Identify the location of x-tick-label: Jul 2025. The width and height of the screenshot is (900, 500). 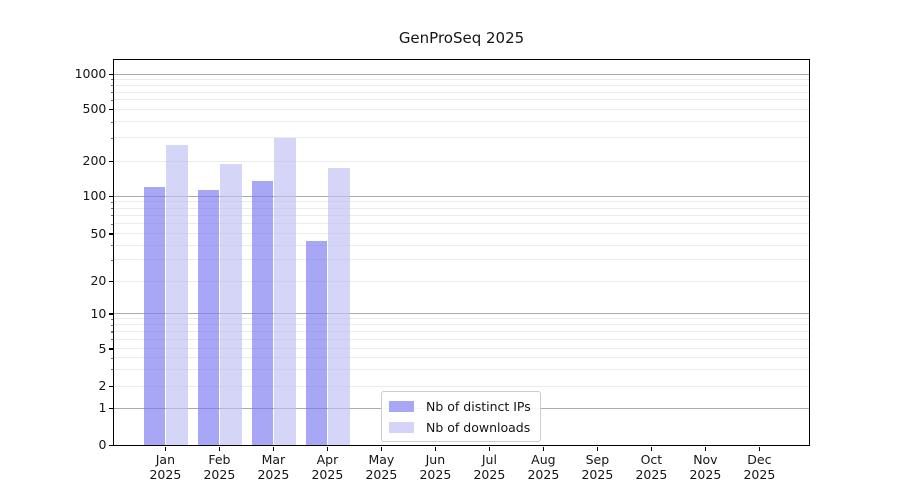
(489, 467).